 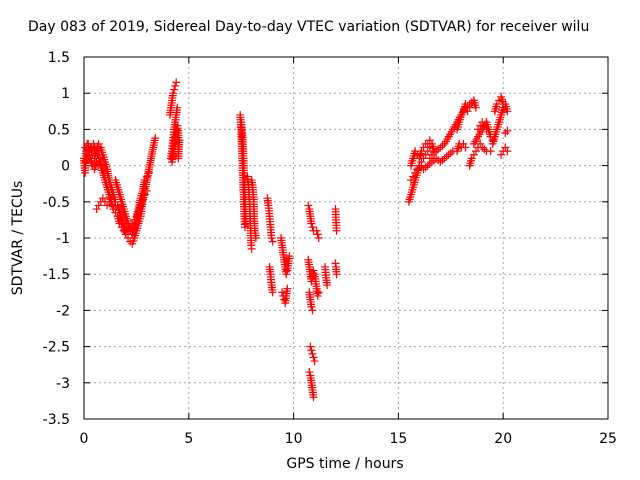 What do you see at coordinates (56, 348) in the screenshot?
I see `y-tick-label: -2.5` at bounding box center [56, 348].